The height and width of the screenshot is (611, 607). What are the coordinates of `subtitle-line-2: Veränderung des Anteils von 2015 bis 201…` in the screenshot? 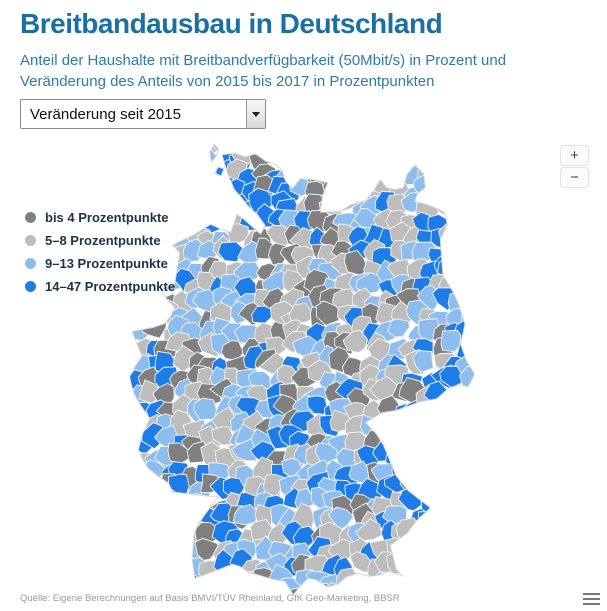 It's located at (227, 81).